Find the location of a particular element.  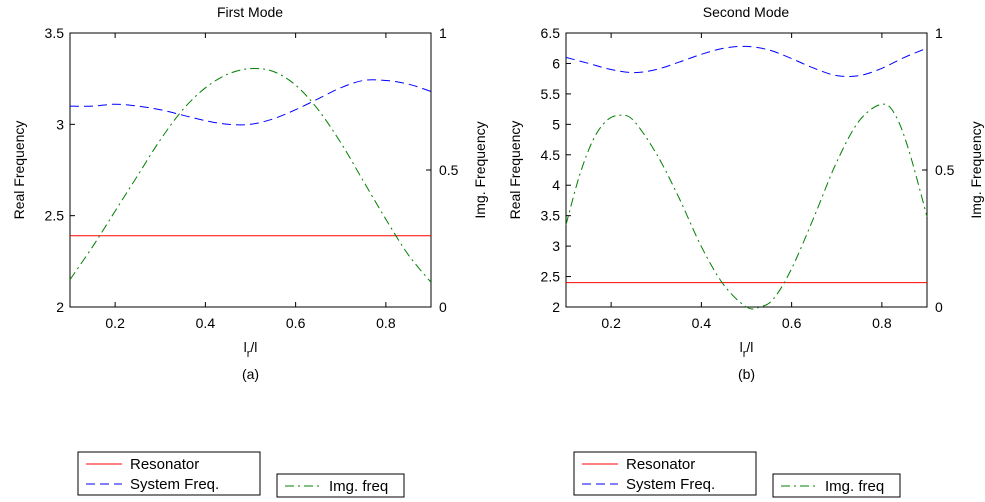

y-tick-label: 6 is located at coordinates (556, 63).